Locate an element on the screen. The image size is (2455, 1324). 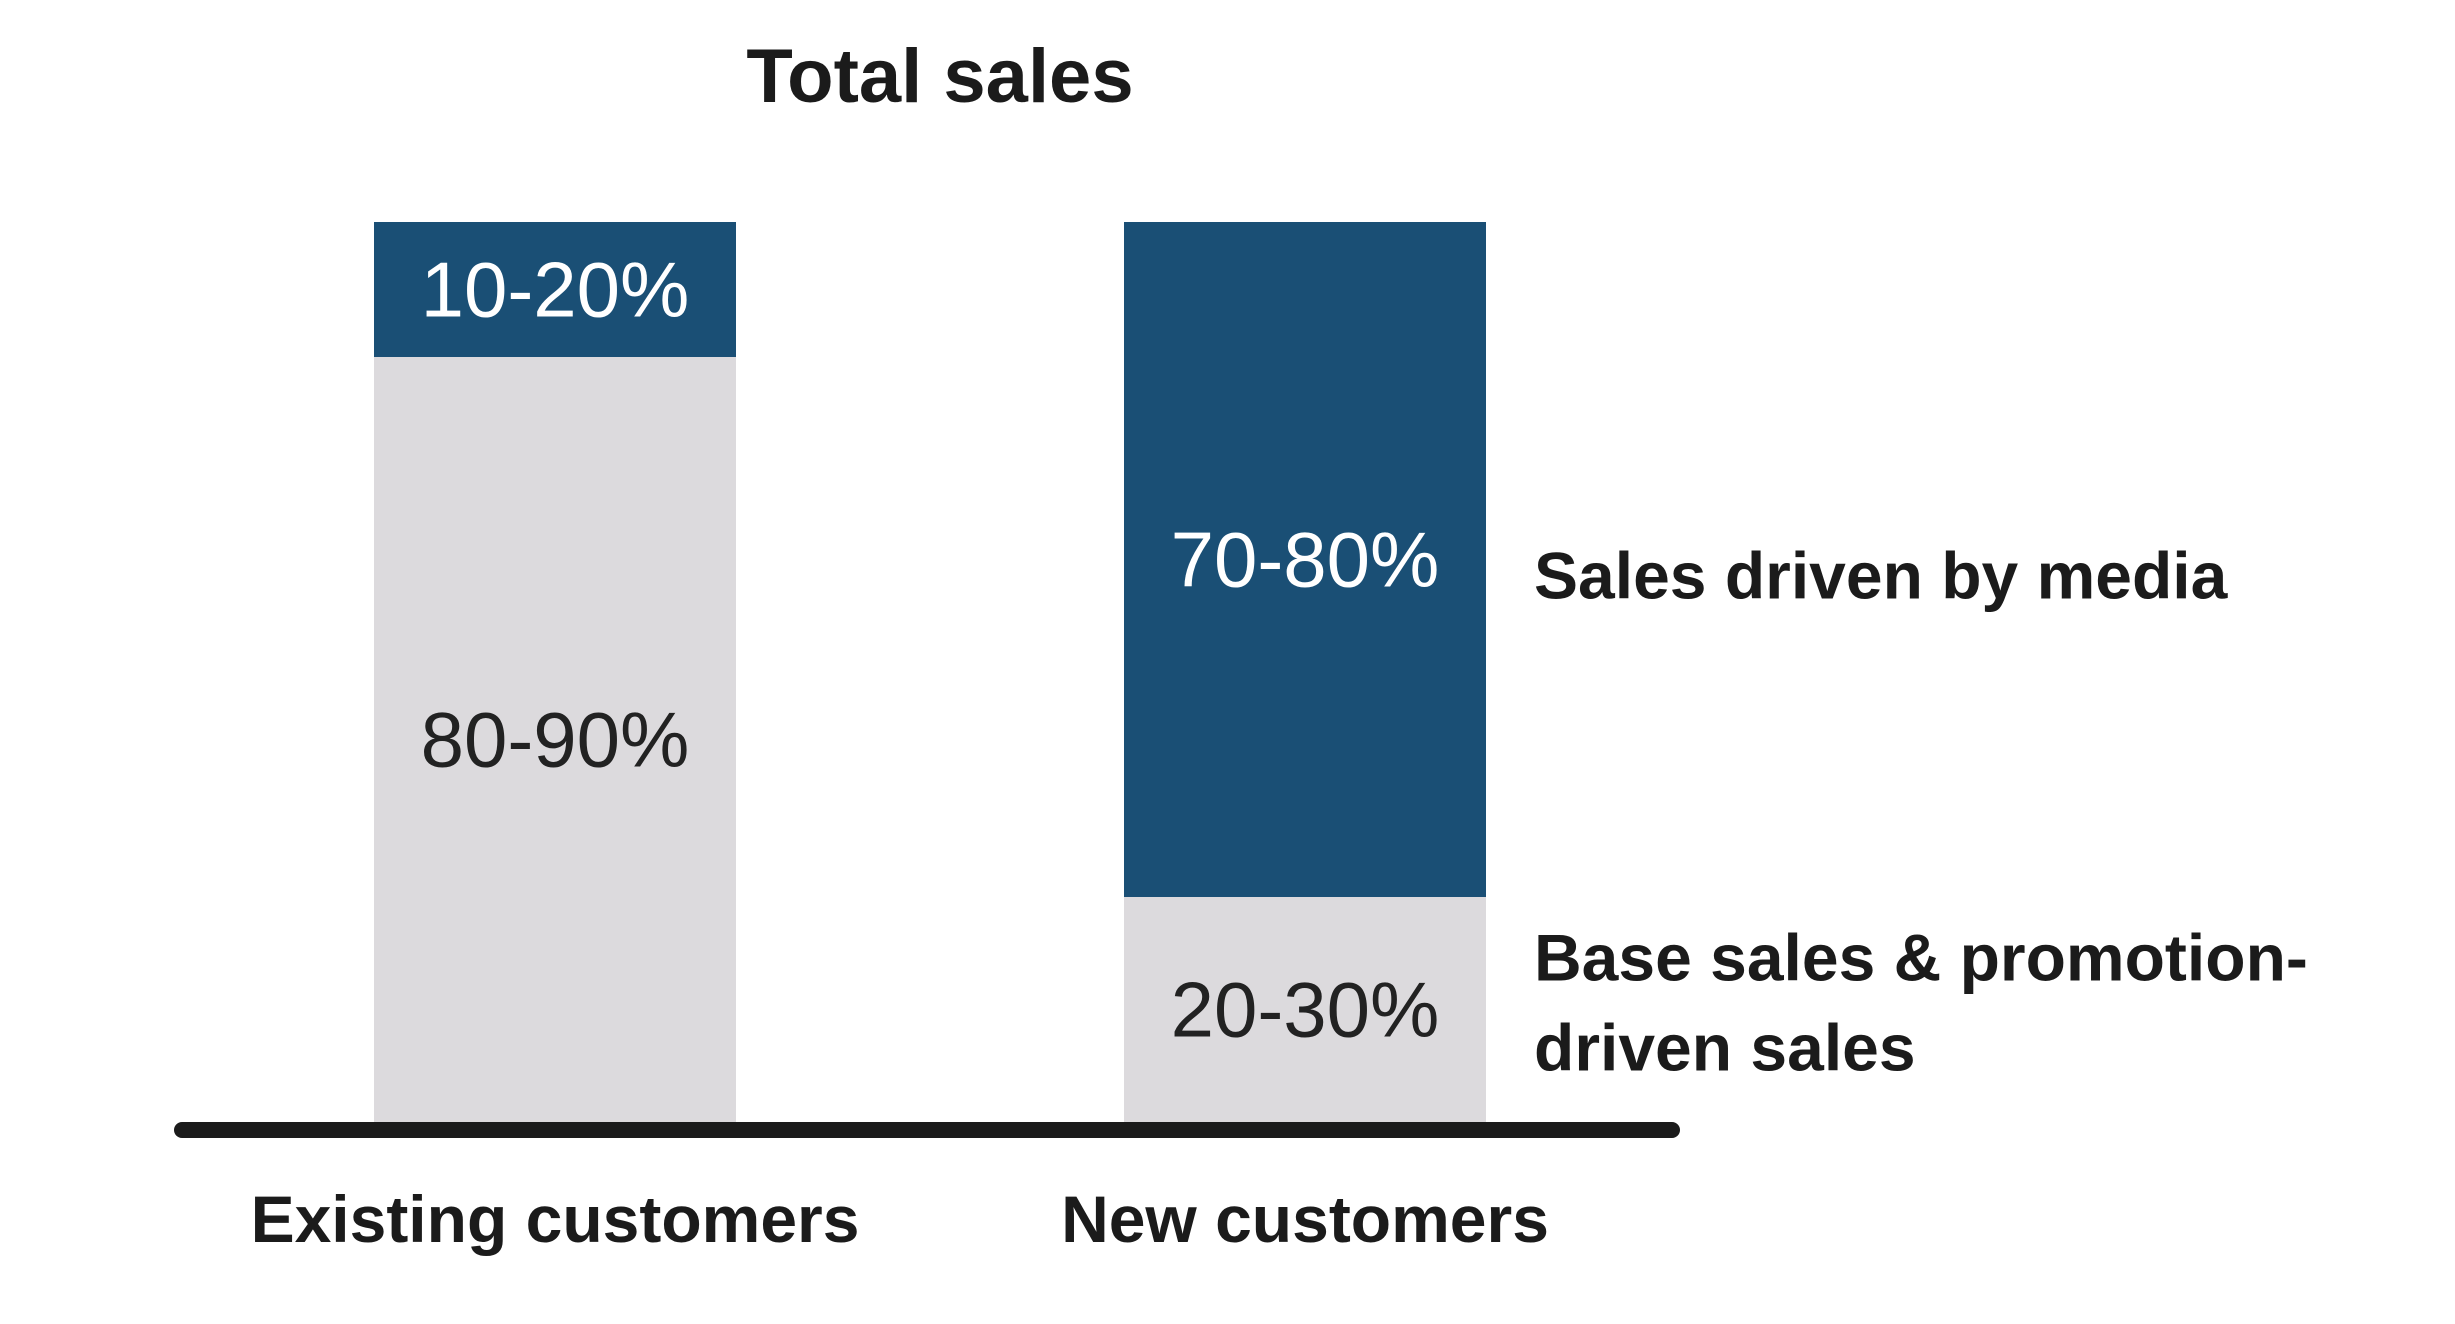
chart-title: Total sales is located at coordinates (939, 76).